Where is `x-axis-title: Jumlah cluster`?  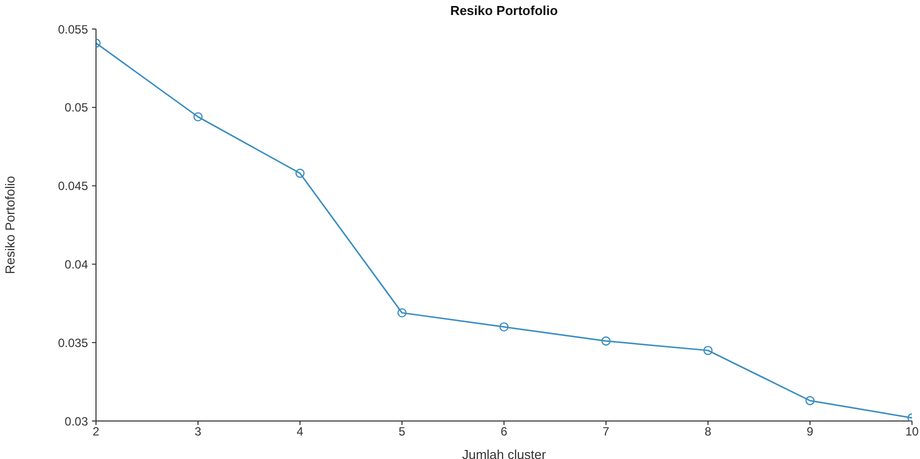 x-axis-title: Jumlah cluster is located at coordinates (504, 453).